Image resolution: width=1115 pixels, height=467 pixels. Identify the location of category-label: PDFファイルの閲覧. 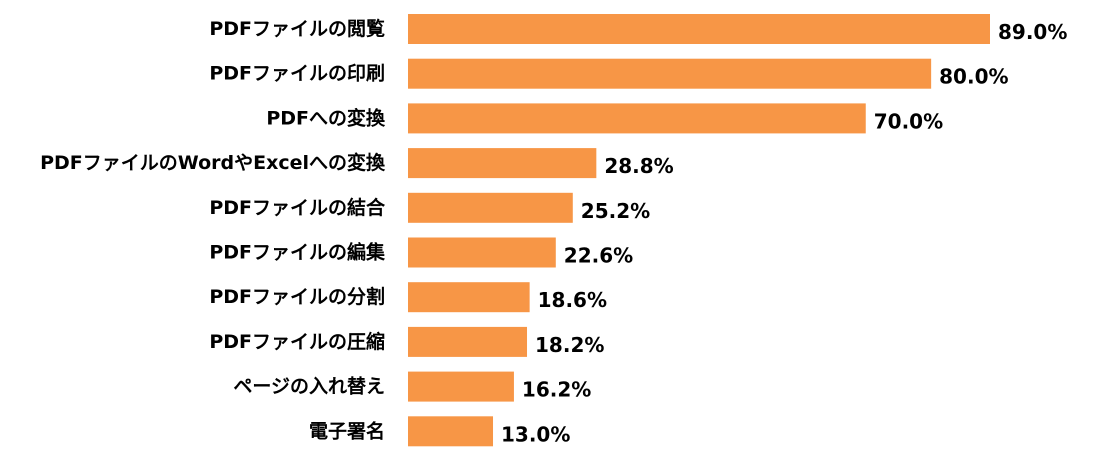
(297, 28).